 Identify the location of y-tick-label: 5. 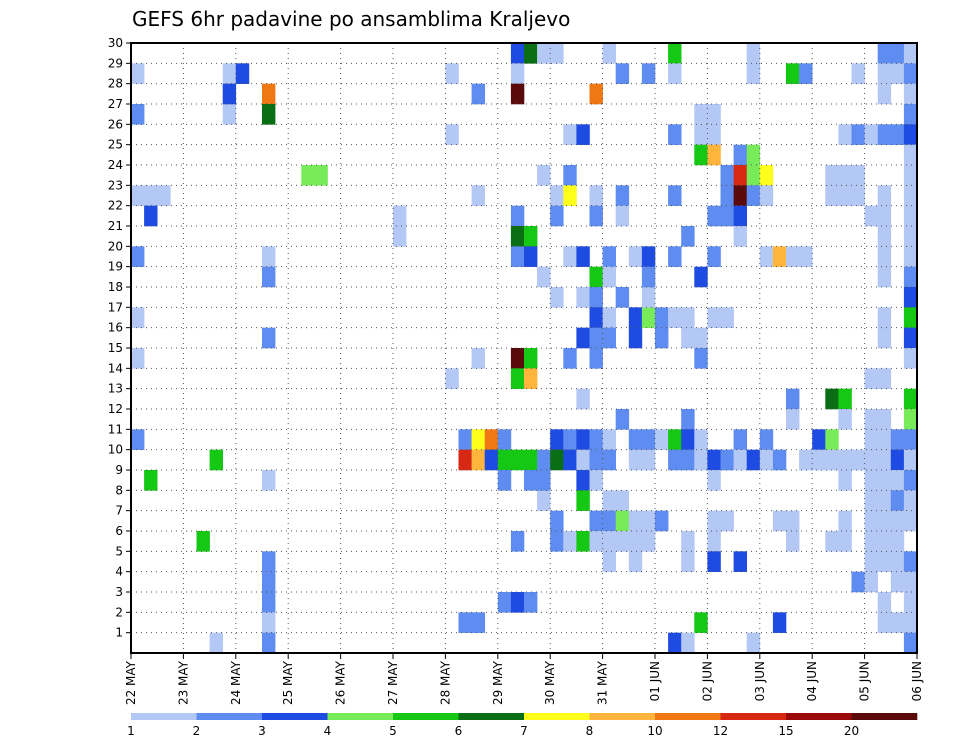
(119, 551).